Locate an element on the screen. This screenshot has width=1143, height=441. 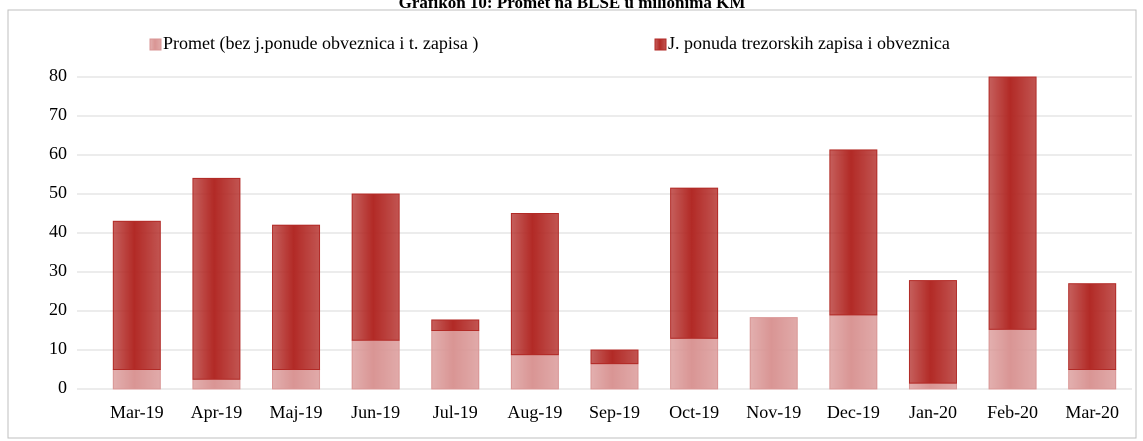
y-tick-label: 30 is located at coordinates (58, 270).